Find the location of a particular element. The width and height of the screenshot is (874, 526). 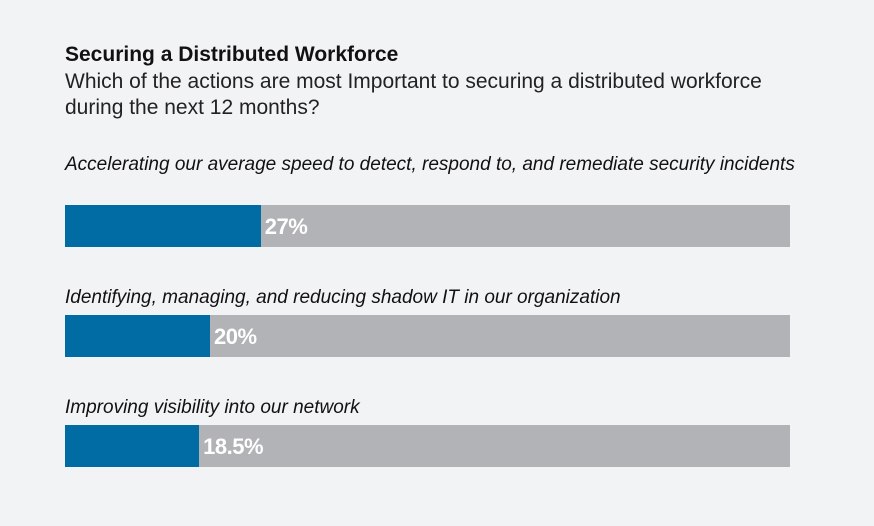

category-label-3: Improving visibility into our network is located at coordinates (212, 407).